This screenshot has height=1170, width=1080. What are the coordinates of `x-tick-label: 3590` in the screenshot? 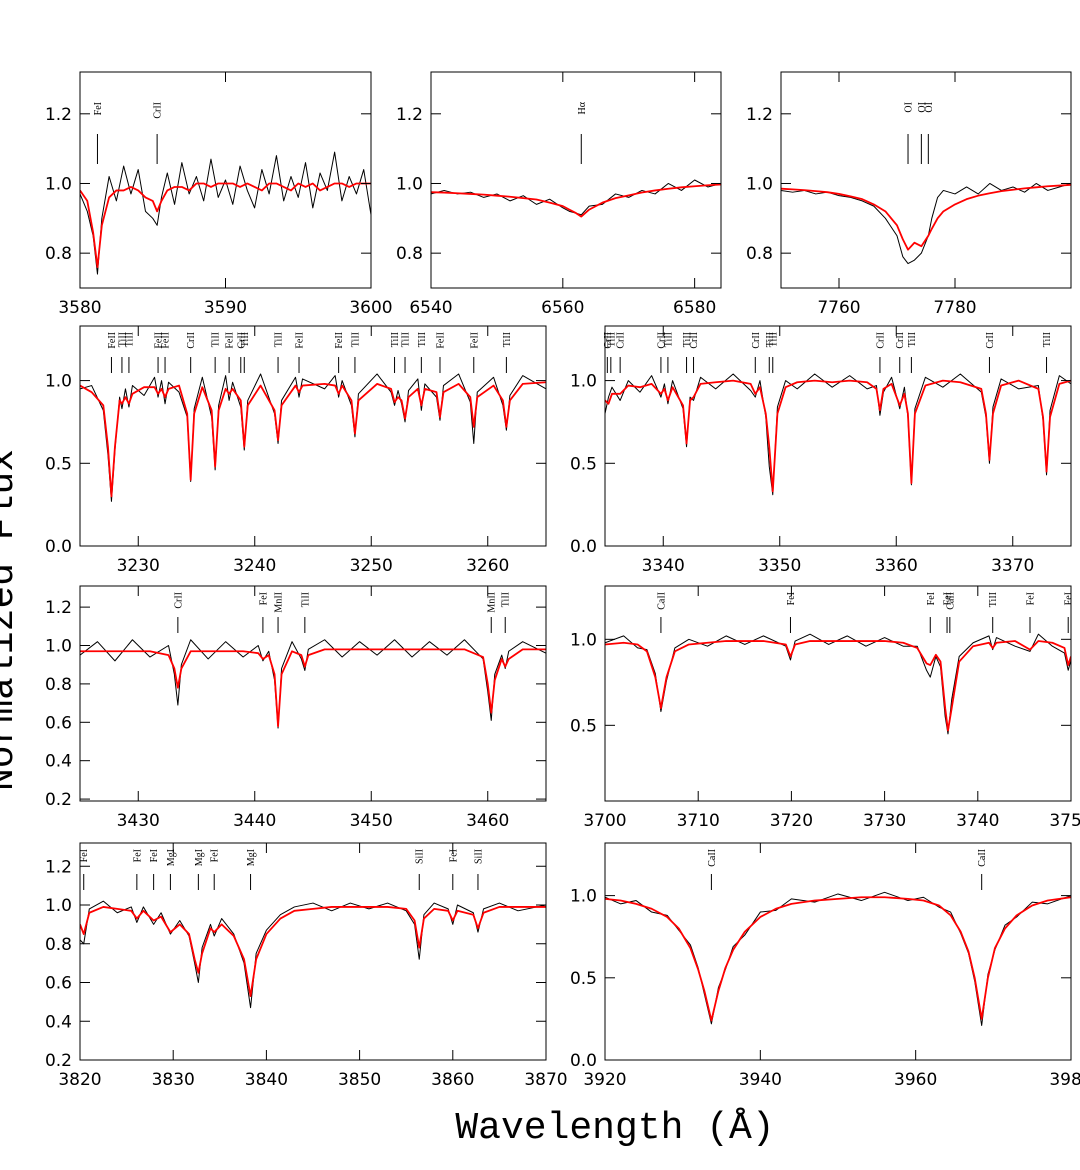 It's located at (225, 308).